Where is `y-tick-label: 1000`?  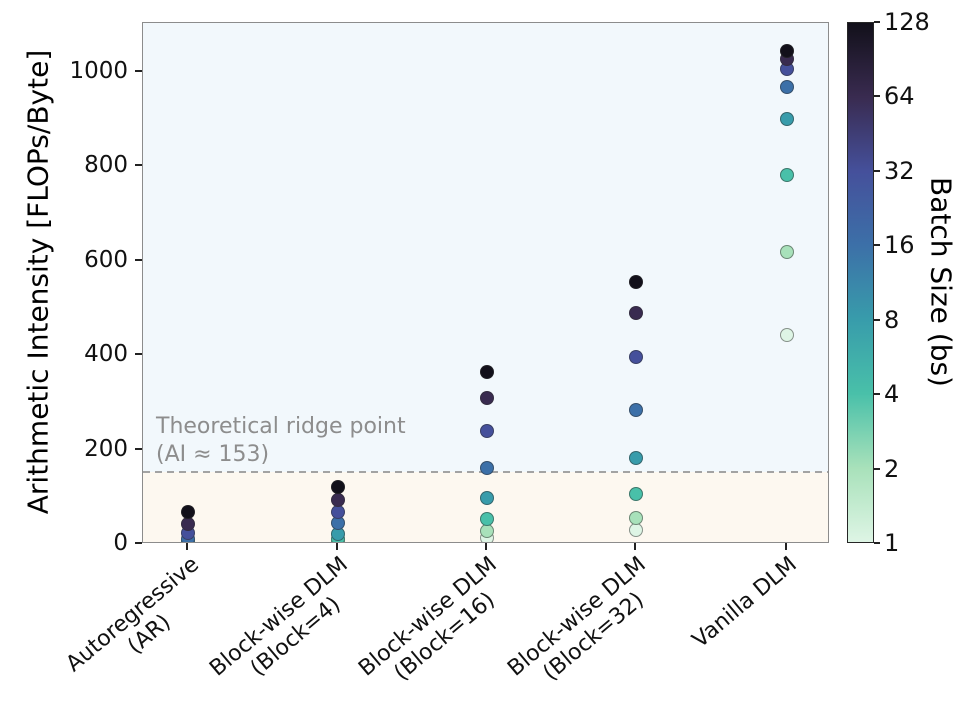 y-tick-label: 1000 is located at coordinates (98, 71).